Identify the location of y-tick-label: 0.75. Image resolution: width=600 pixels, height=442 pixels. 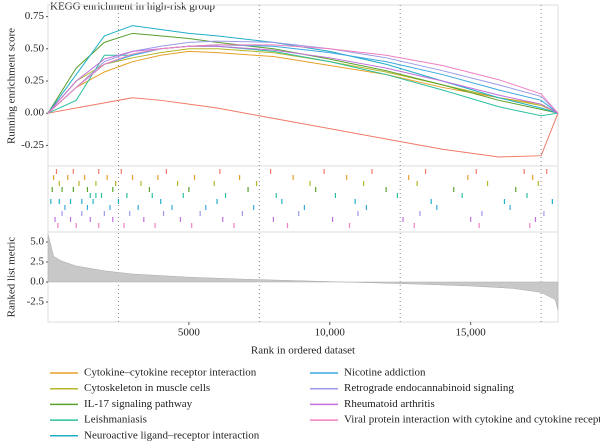
(35, 16).